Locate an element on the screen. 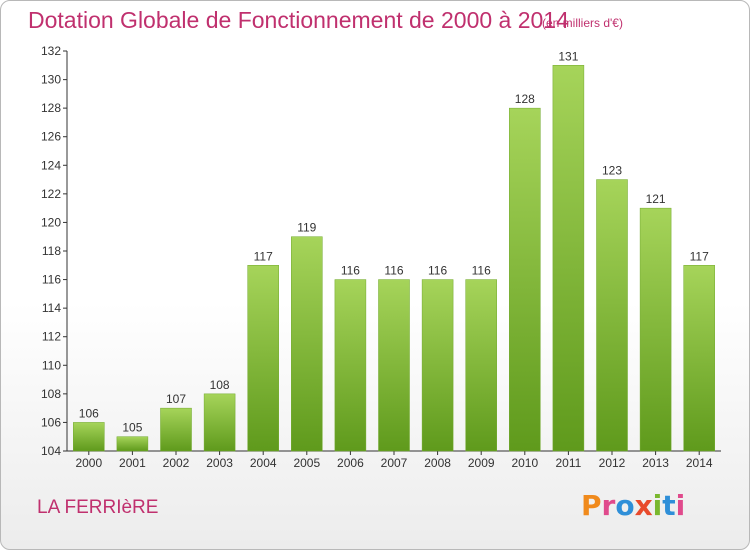 The width and height of the screenshot is (750, 550). data-label-2000: 106 is located at coordinates (89, 413).